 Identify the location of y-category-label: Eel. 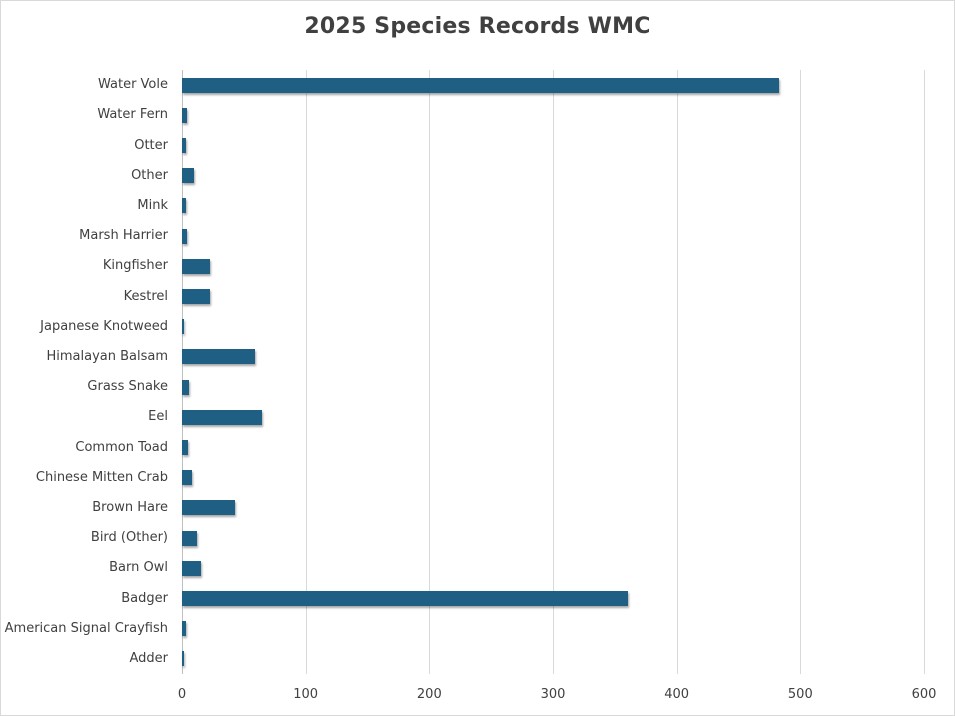
(158, 417).